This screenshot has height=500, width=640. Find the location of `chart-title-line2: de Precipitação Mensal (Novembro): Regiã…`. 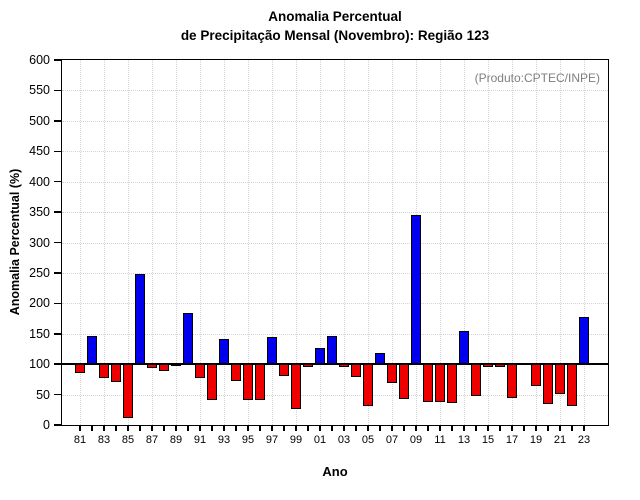

chart-title-line2: de Precipitação Mensal (Novembro): Regiã… is located at coordinates (335, 35).